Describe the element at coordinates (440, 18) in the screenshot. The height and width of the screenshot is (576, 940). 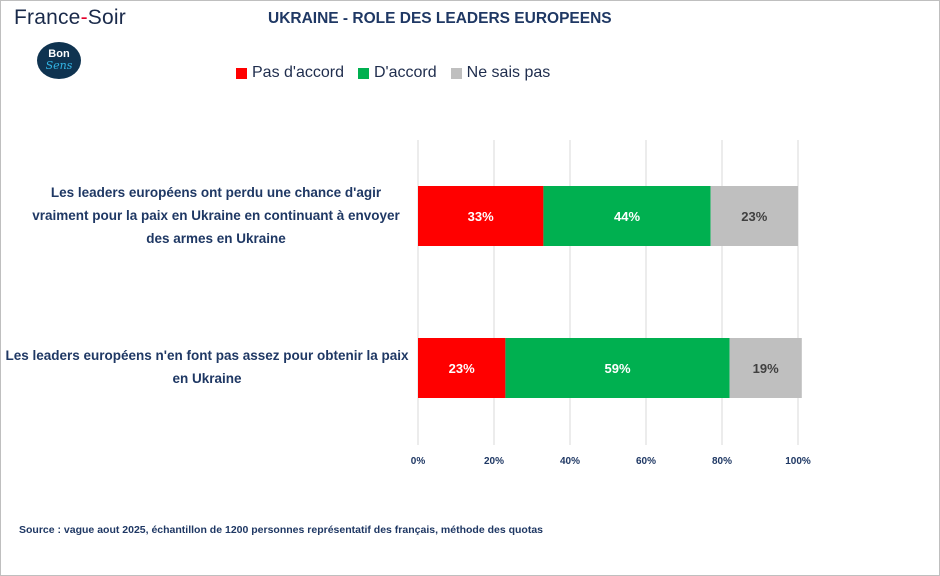
I see `chart-title: UKRAINE - ROLE DES LEADERS EUROPEENS` at that location.